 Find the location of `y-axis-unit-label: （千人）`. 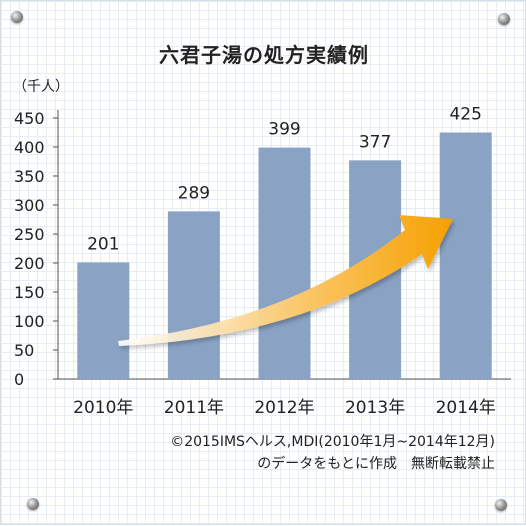

y-axis-unit-label: （千人） is located at coordinates (41, 87).